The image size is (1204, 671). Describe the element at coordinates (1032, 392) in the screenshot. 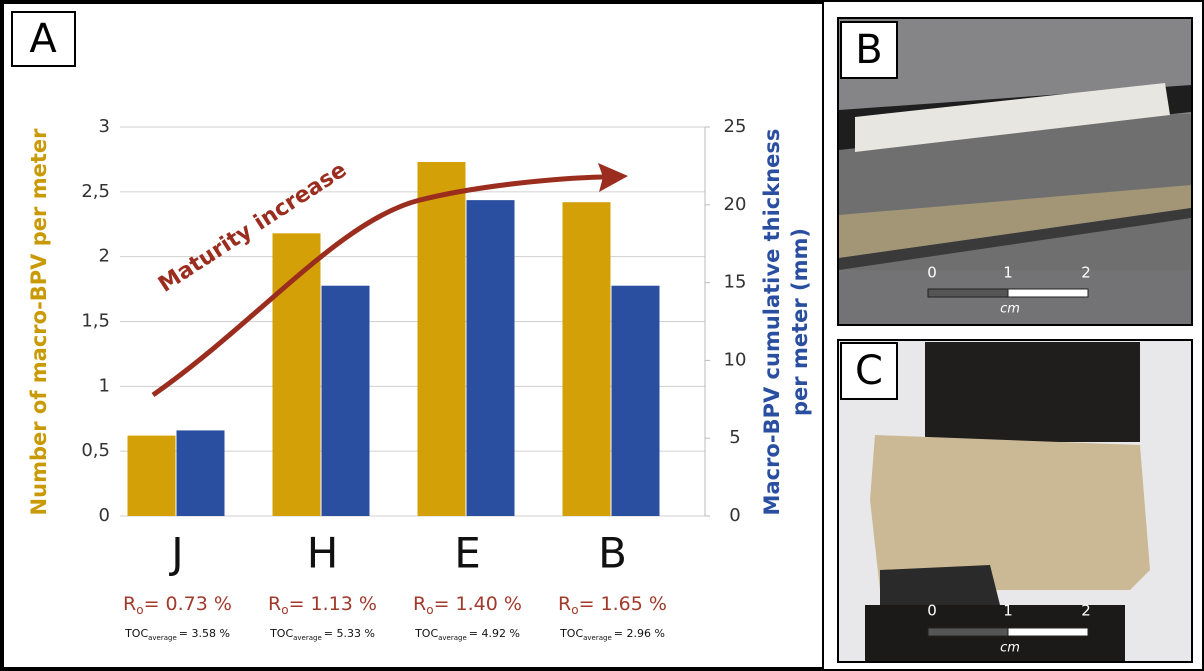

I see `dark-core` at that location.